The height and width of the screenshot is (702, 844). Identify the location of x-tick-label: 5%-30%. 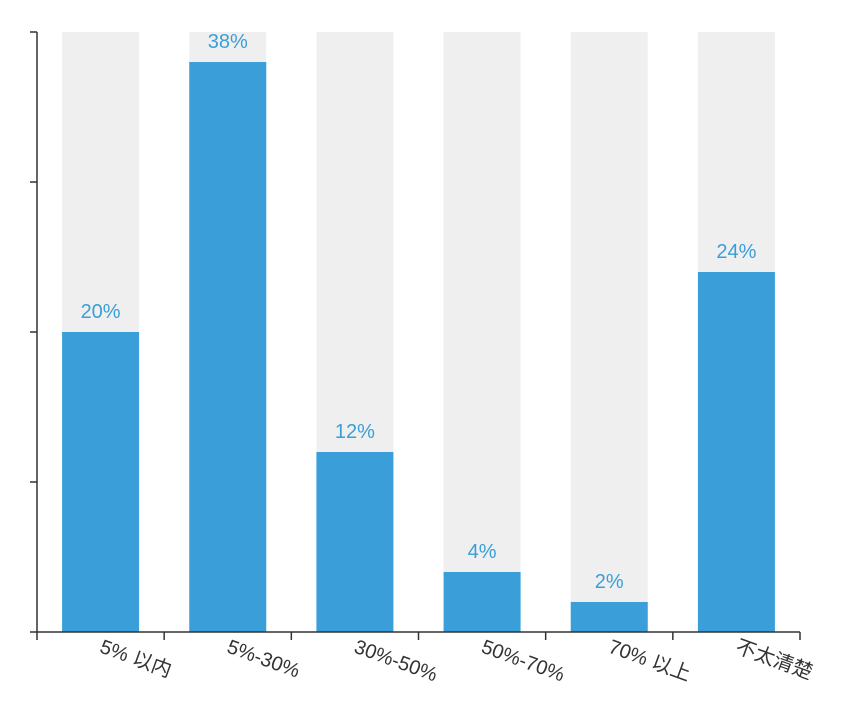
(263, 659).